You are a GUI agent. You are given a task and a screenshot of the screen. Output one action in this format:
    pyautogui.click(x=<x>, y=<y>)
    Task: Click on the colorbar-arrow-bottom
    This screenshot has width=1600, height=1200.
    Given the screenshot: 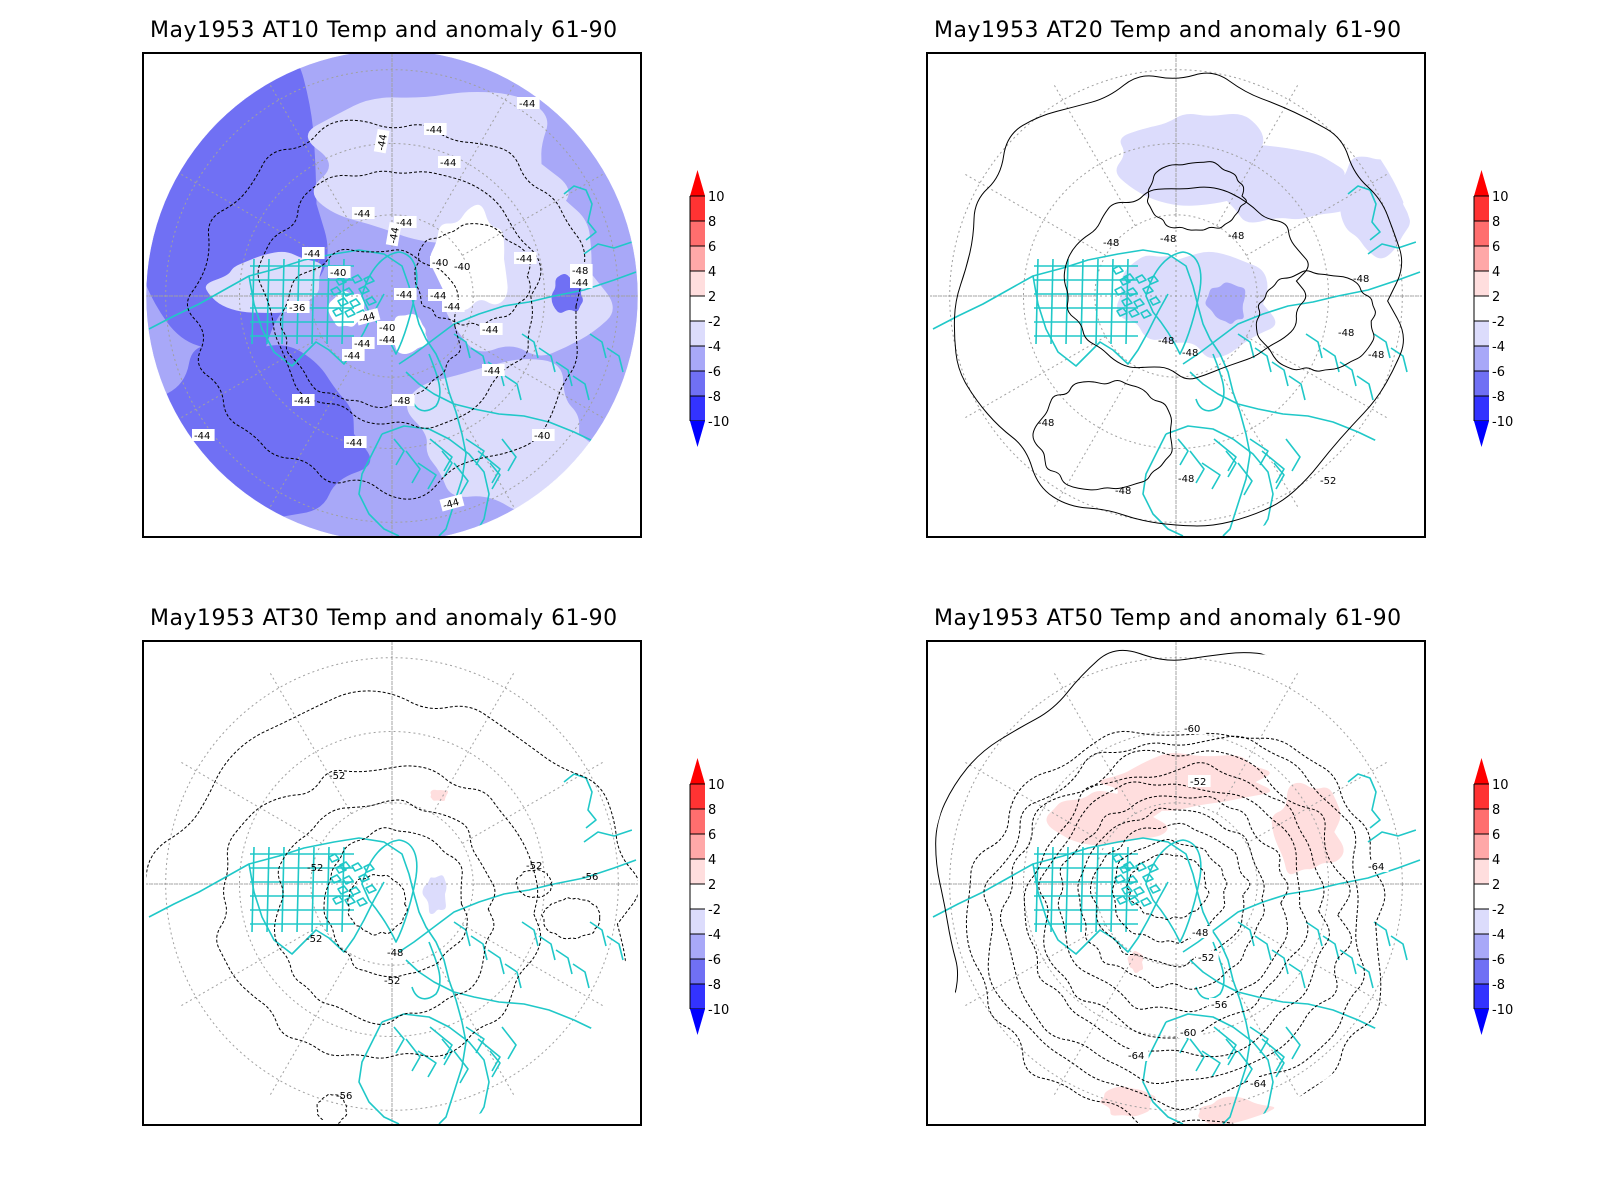 What is the action you would take?
    pyautogui.click(x=697, y=1022)
    